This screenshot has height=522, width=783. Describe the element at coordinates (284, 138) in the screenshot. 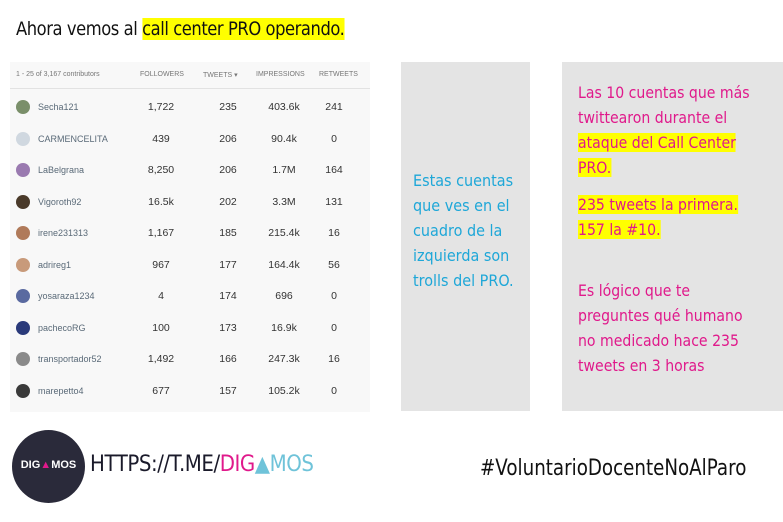

I see `impressions-value: 90.4k` at that location.